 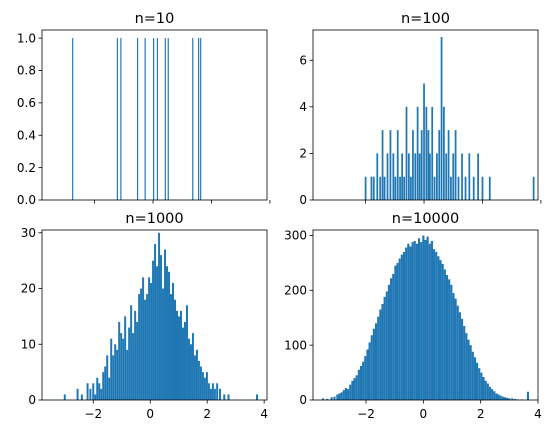 What do you see at coordinates (154, 219) in the screenshot?
I see `subplot-title: n=1000` at bounding box center [154, 219].